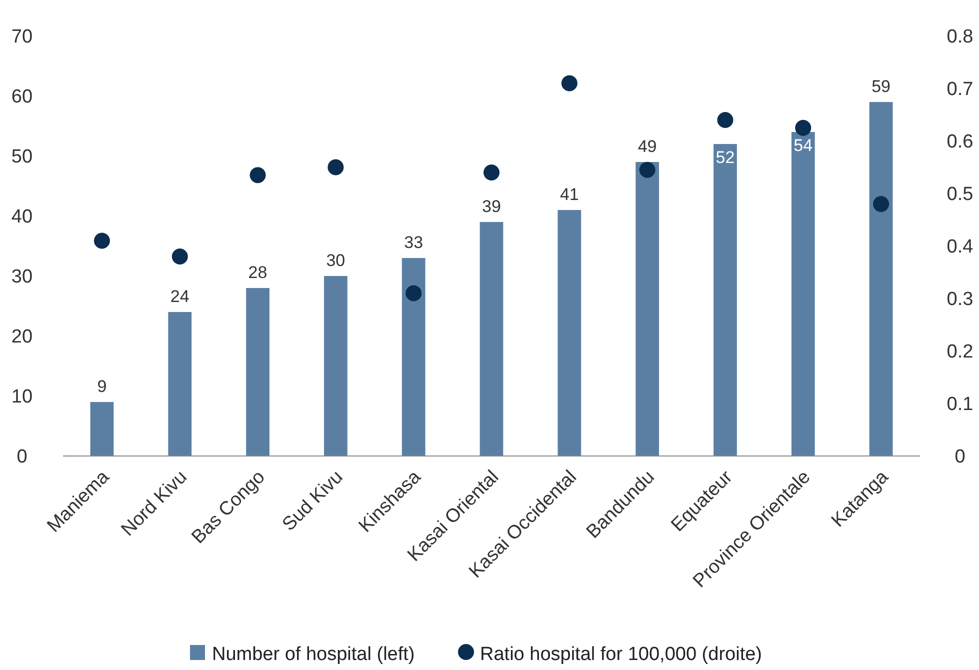  I want to click on y2-tick-label: 0.1, so click(960, 405).